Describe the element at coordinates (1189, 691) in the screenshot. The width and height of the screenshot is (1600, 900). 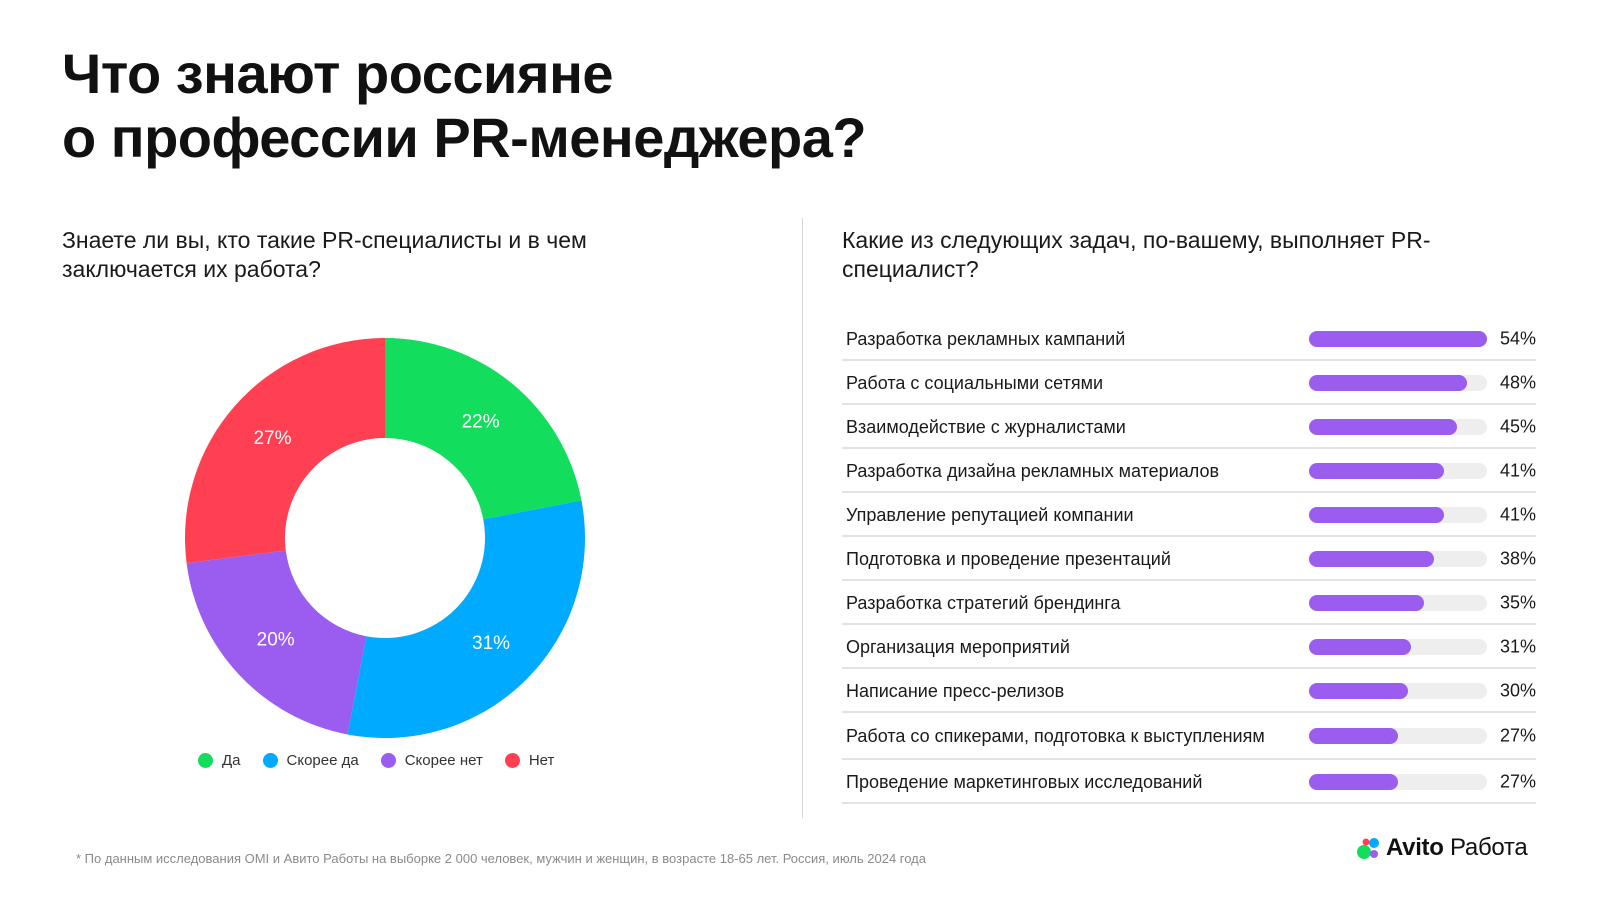
I see `bar-row: Написание пресс-релизов 30%` at that location.